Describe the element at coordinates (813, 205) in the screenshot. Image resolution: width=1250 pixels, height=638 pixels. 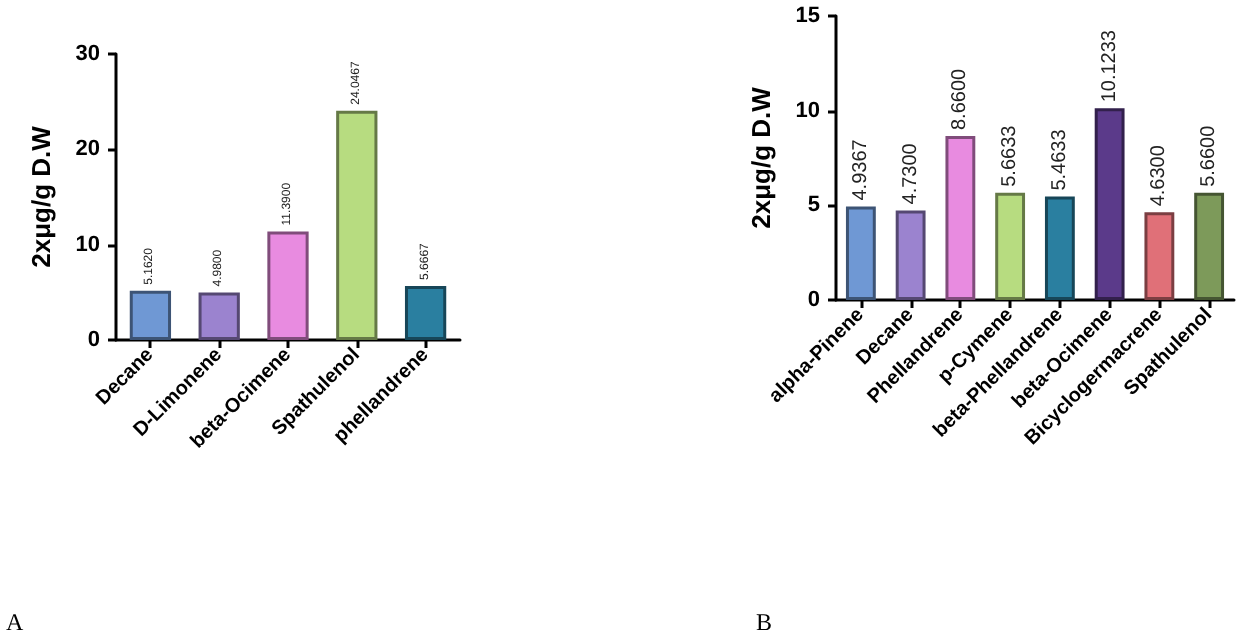
I see `y-tick-label: 5` at that location.